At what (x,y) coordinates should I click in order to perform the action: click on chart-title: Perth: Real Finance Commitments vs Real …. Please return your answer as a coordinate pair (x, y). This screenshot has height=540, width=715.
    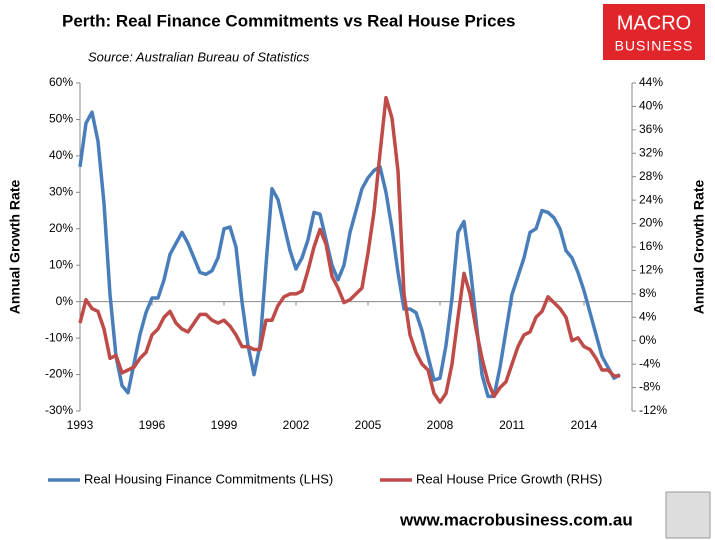
    Looking at the image, I should click on (289, 20).